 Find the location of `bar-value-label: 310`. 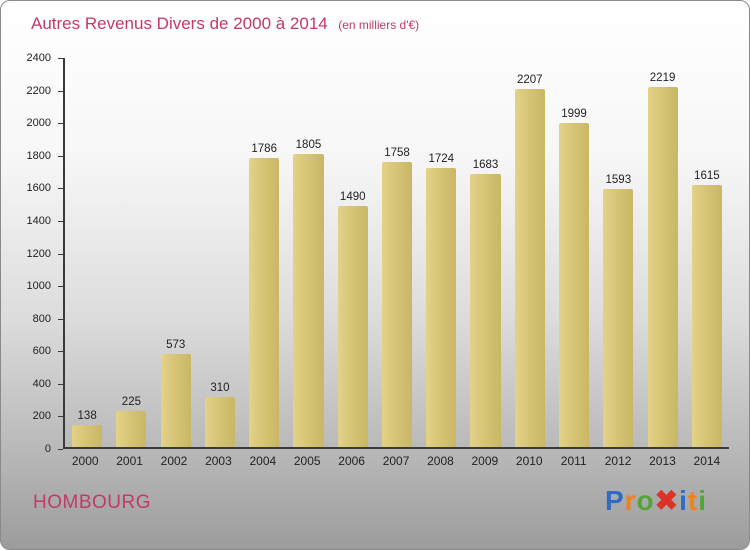

bar-value-label: 310 is located at coordinates (220, 387).